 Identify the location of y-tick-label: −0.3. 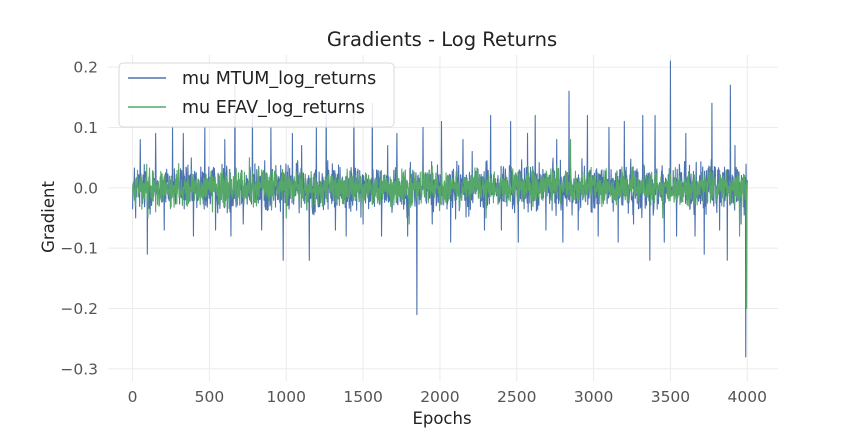
(79, 369).